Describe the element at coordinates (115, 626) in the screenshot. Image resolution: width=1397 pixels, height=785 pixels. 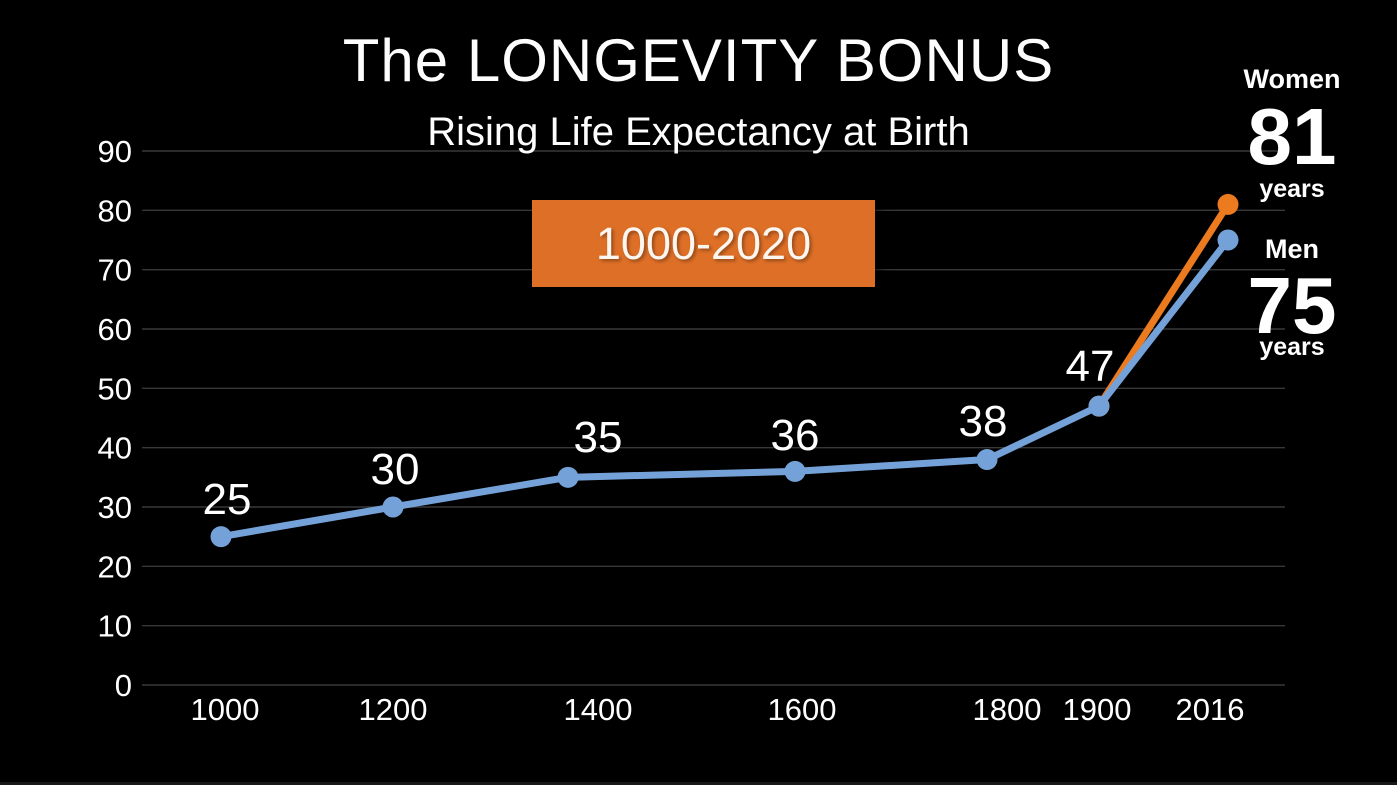
I see `y-axis-tick-label: 10` at that location.